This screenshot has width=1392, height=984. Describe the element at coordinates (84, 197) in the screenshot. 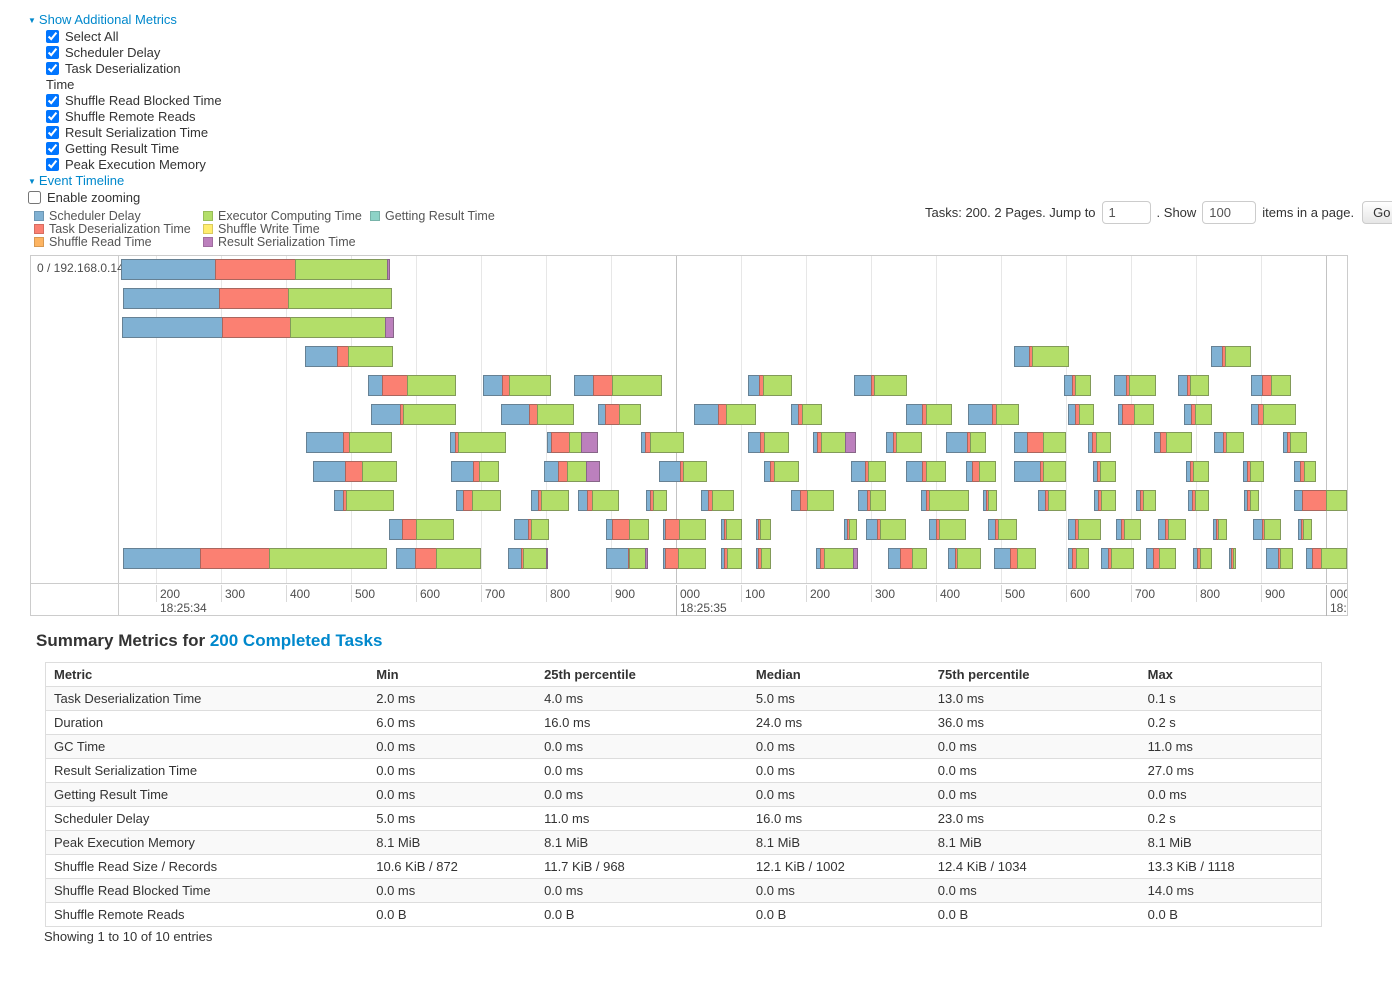

I see `enable-zooming-option: Enable zooming` at that location.